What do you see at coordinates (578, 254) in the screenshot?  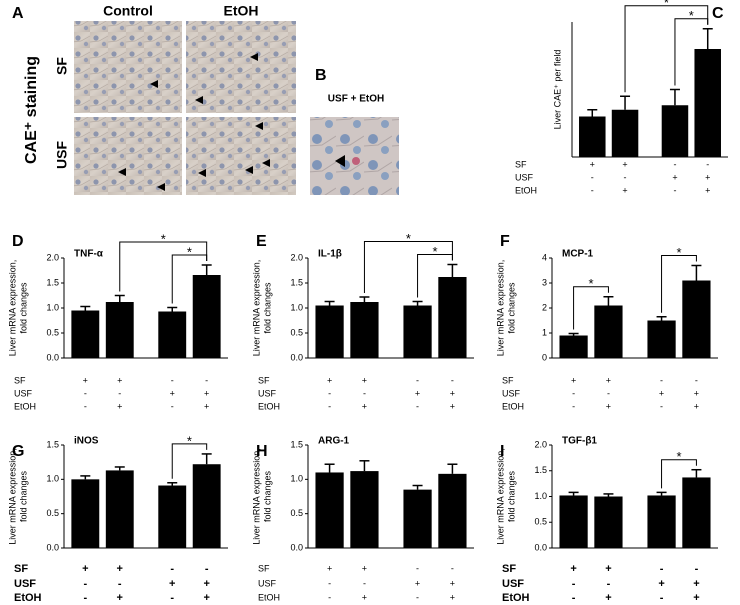 I see `chart-title: MCP-1` at bounding box center [578, 254].